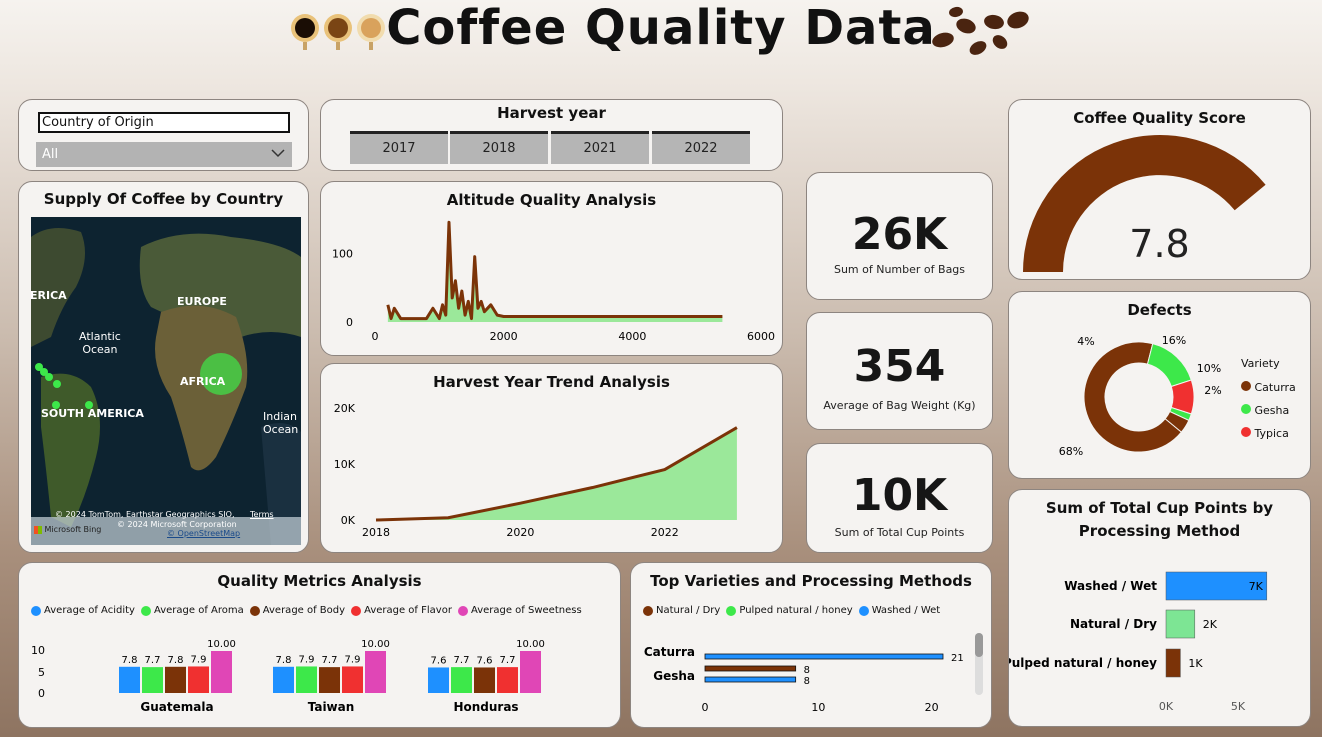 The image size is (1322, 737). What do you see at coordinates (499, 147) in the screenshot?
I see `year-button-2018: 2018` at bounding box center [499, 147].